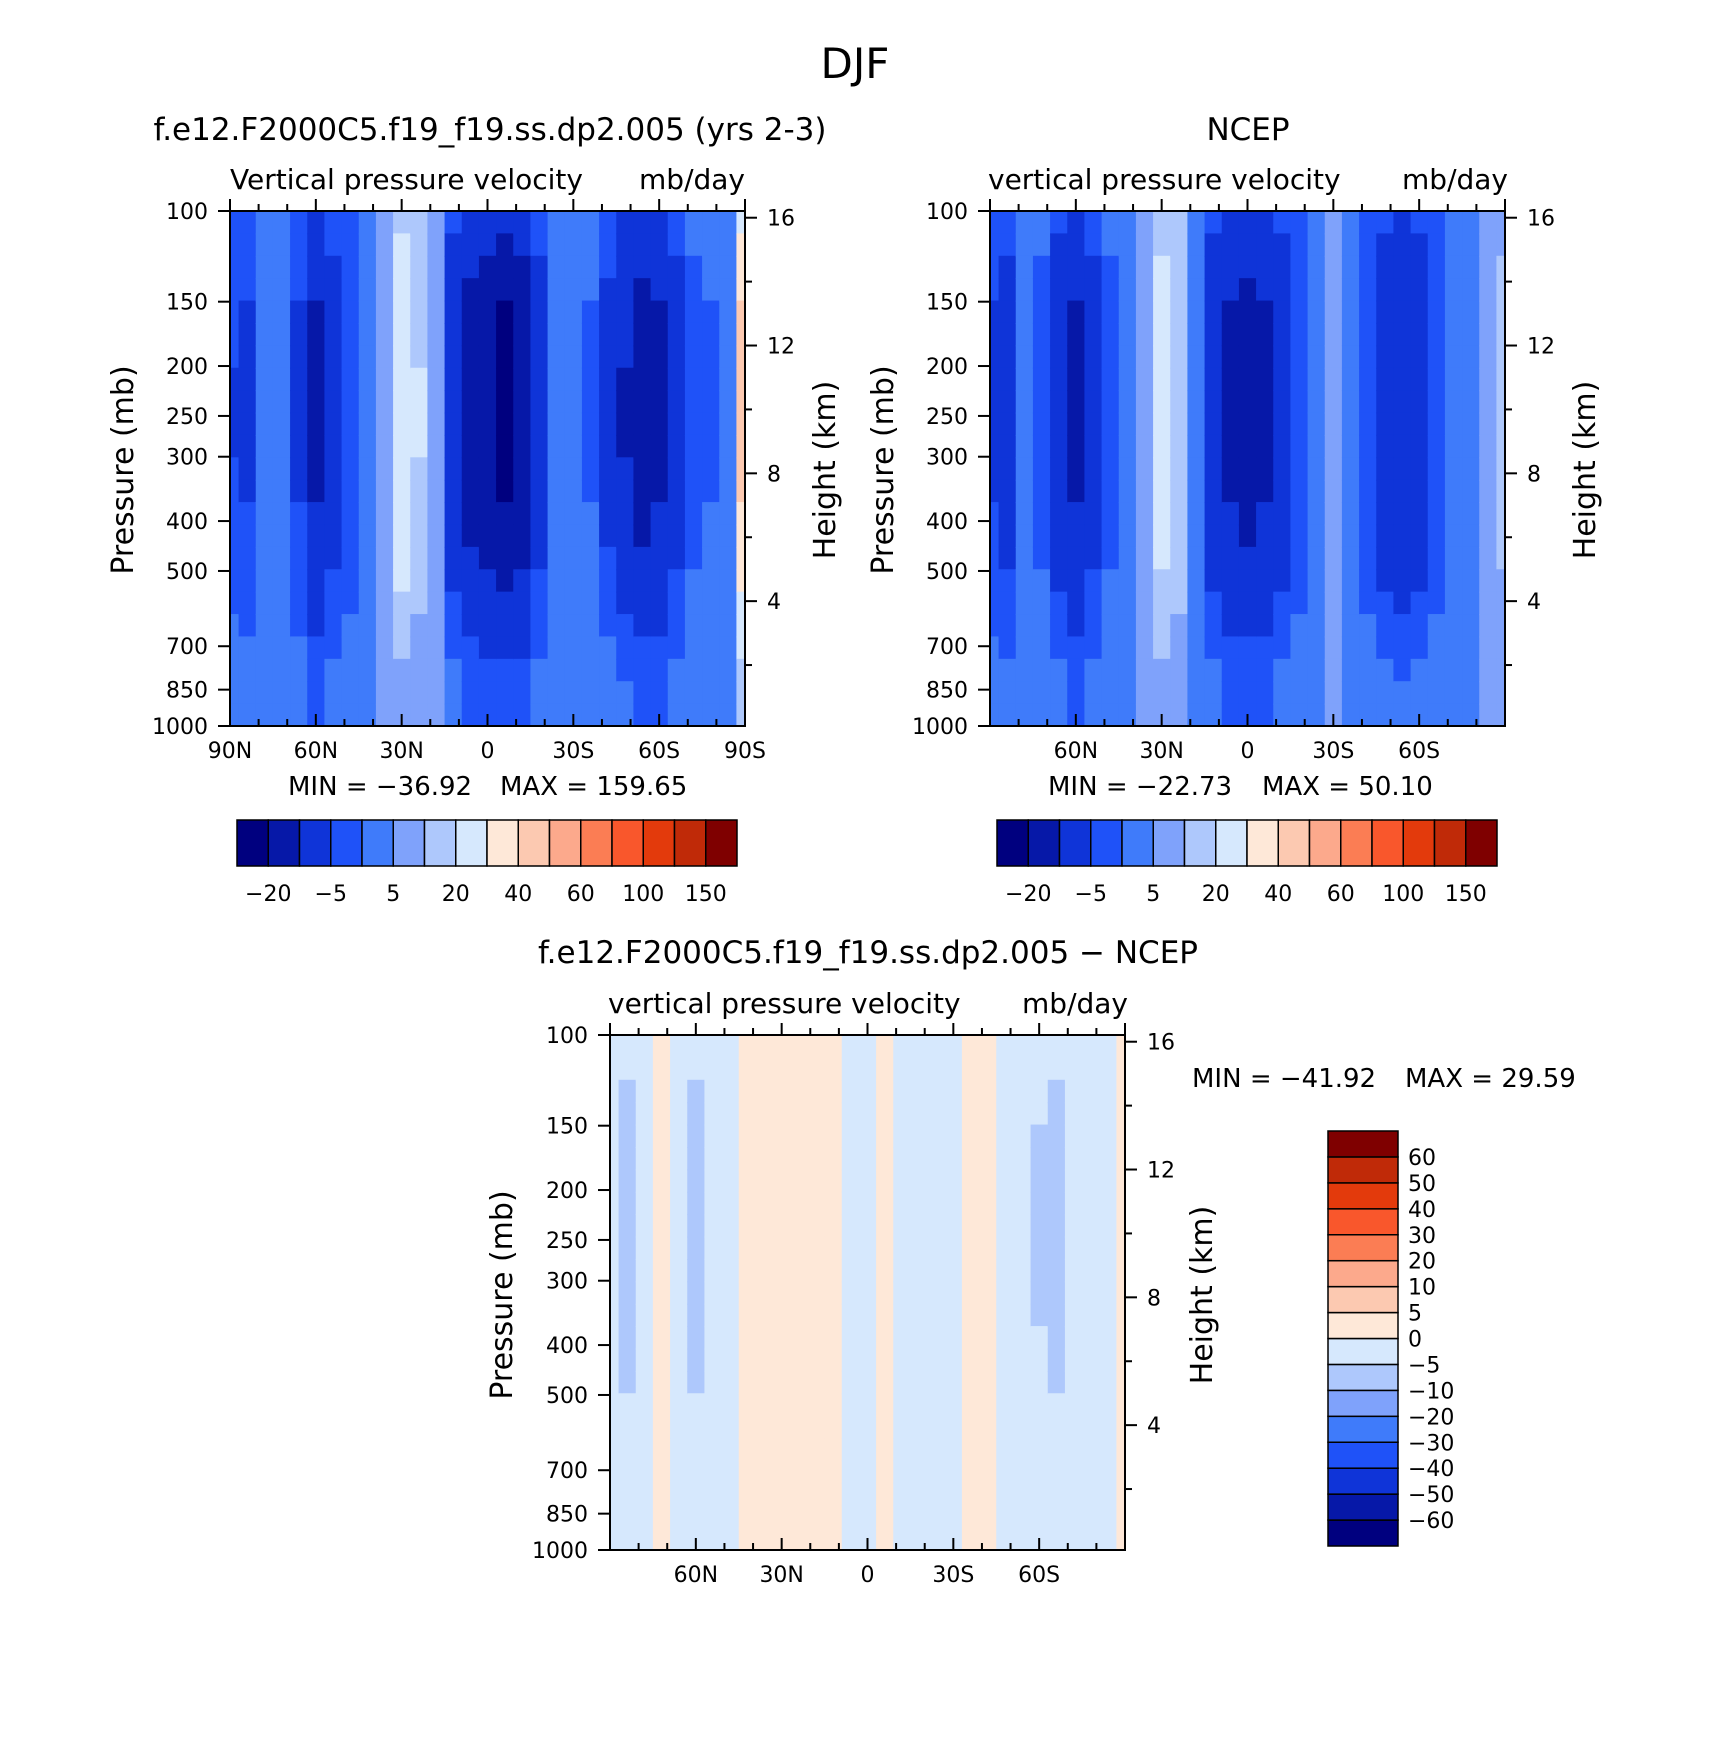  Describe the element at coordinates (567, 1127) in the screenshot. I see `y-tick-label: 150` at that location.